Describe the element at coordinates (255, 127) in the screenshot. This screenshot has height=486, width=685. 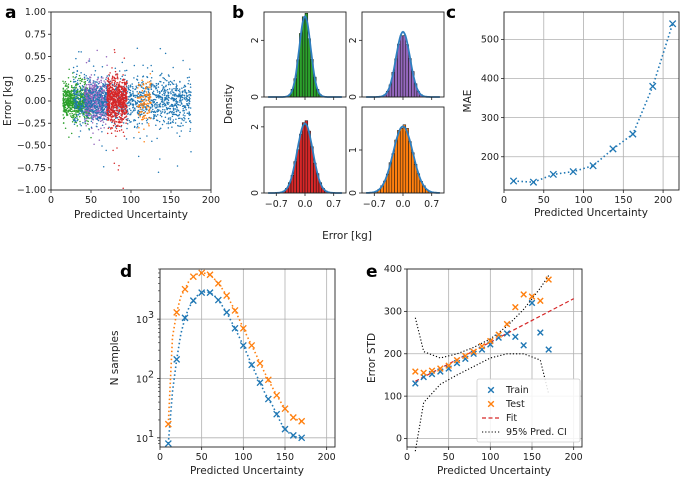
I see `y-tick-label: 2` at that location.